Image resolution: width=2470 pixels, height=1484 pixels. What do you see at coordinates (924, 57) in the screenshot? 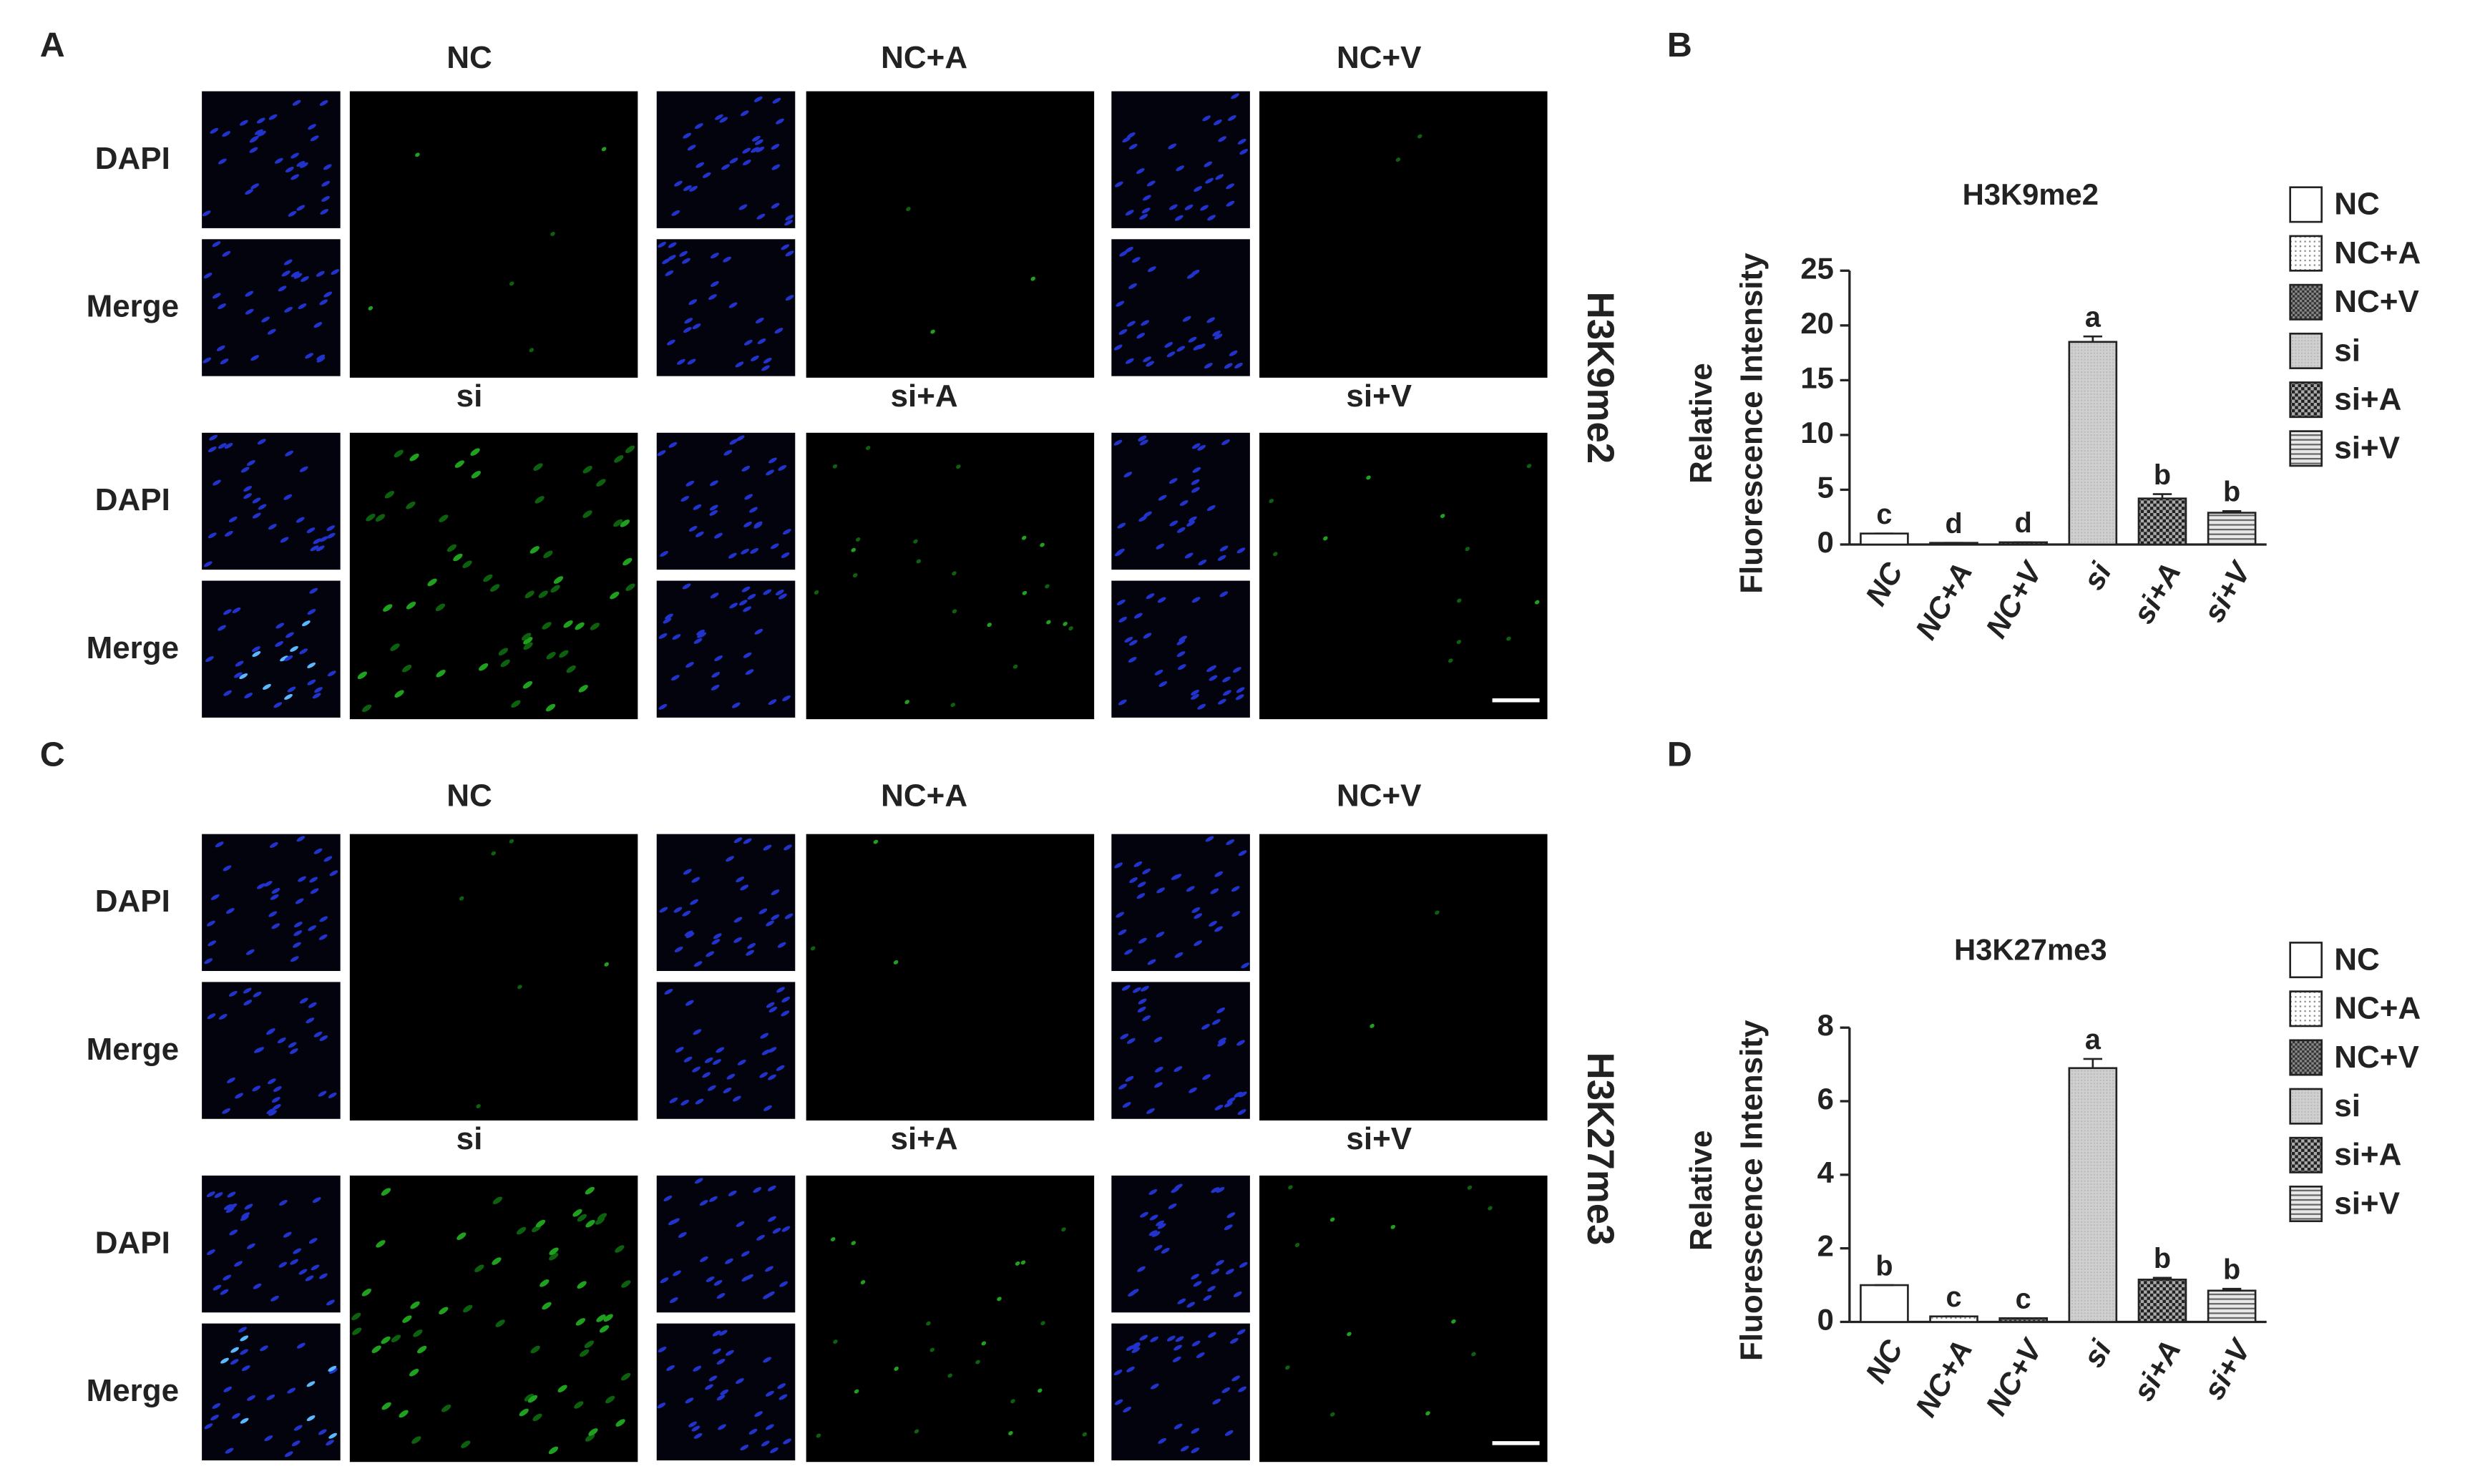
I see `group-label: NC+A` at bounding box center [924, 57].